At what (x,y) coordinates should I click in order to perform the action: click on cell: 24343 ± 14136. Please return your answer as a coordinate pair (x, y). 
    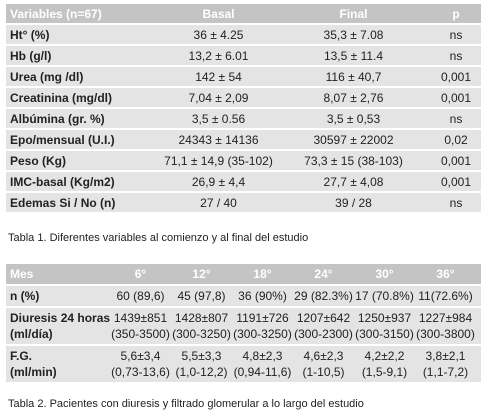
    Looking at the image, I should click on (218, 139).